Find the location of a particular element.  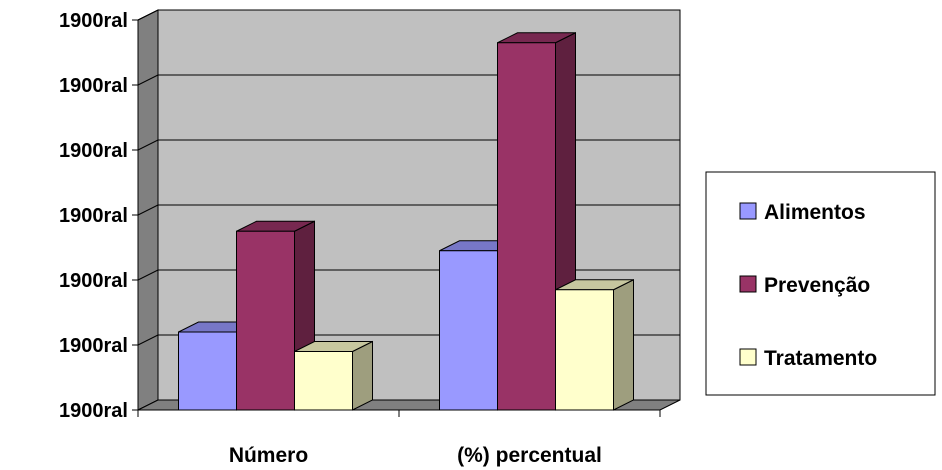

legend-swatch-tratamento is located at coordinates (748, 357).